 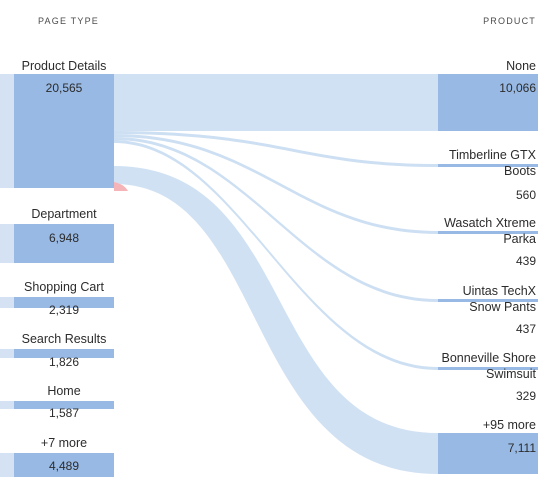 I want to click on node-bar-product-details, so click(x=64, y=131).